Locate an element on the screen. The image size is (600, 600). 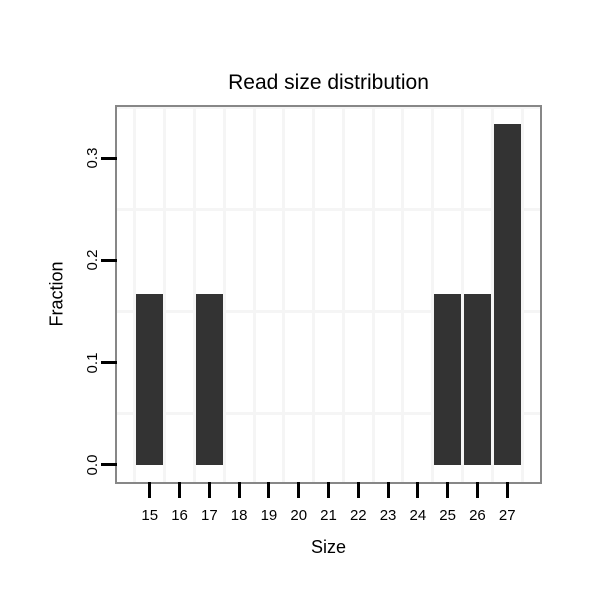
x-tick-label: 18 is located at coordinates (239, 515).